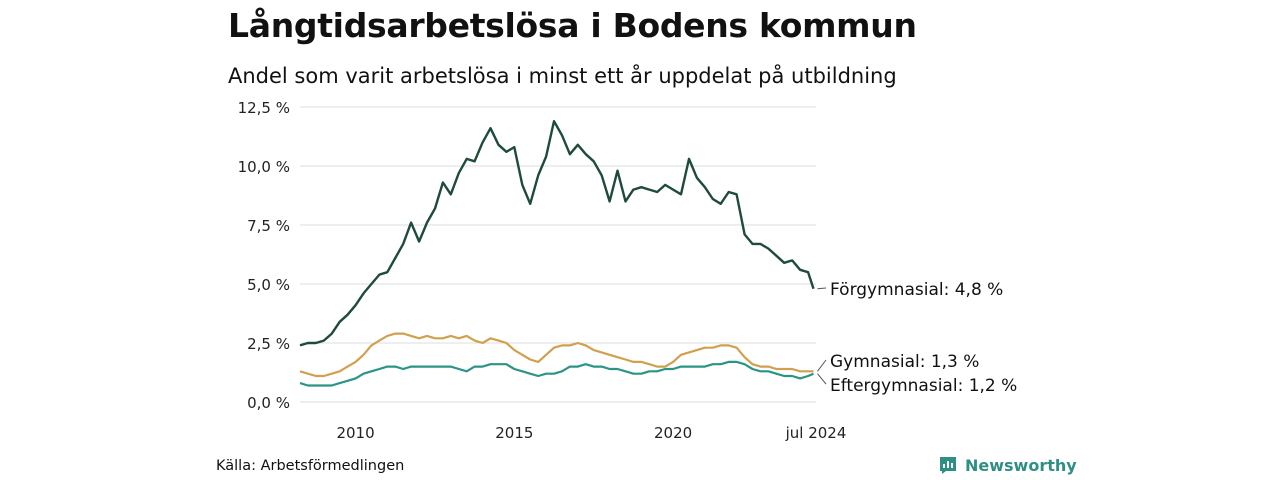 The width and height of the screenshot is (1280, 480). What do you see at coordinates (572, 25) in the screenshot?
I see `chart-title: Långtidsarbetslösa i Bodens kommun` at bounding box center [572, 25].